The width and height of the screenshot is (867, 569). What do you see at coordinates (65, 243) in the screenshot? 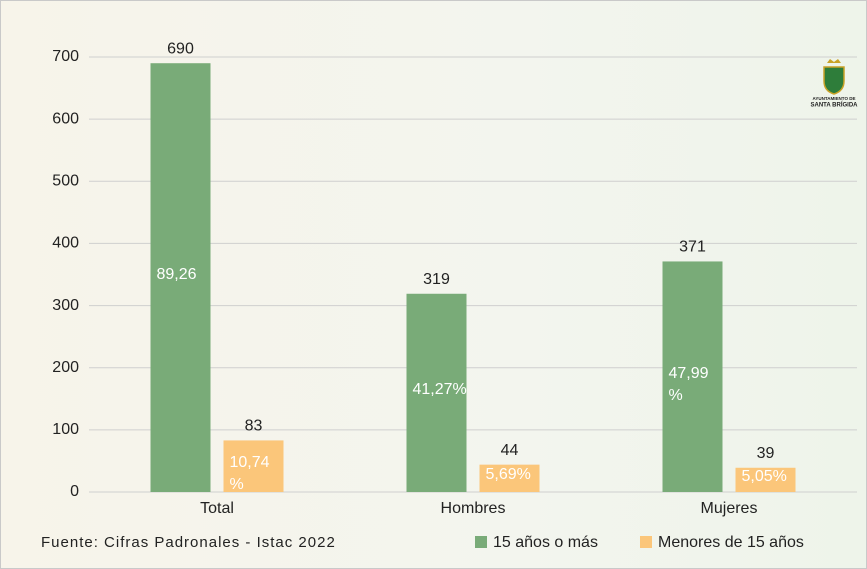
I see `y-tick-label: 400` at bounding box center [65, 243].